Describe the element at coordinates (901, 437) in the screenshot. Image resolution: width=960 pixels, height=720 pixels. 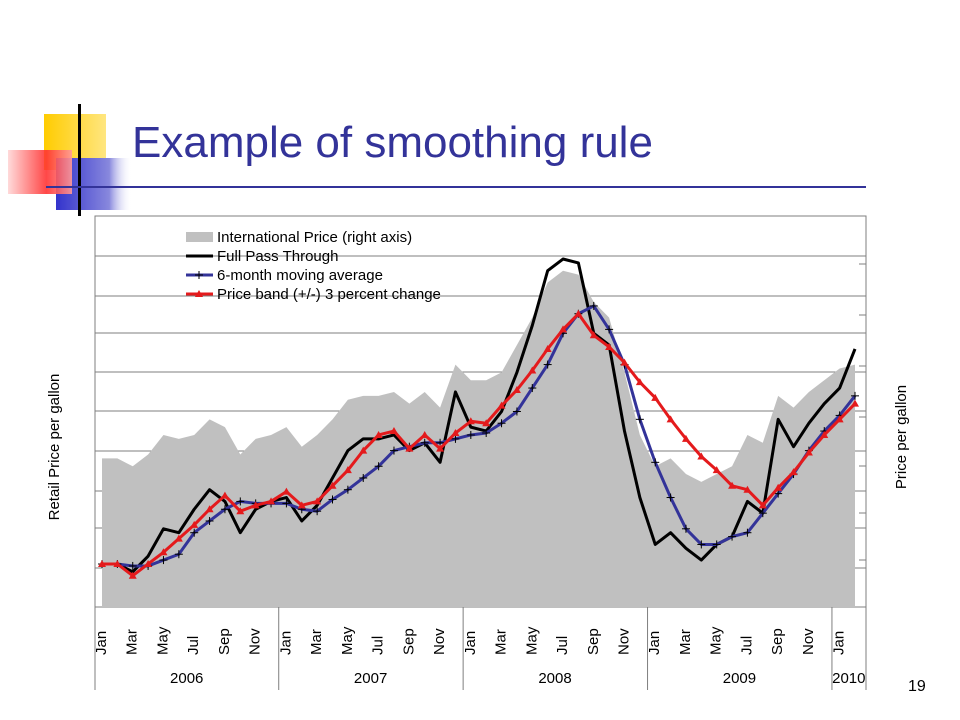
I see `y2-axis-label: Price per gallon` at that location.